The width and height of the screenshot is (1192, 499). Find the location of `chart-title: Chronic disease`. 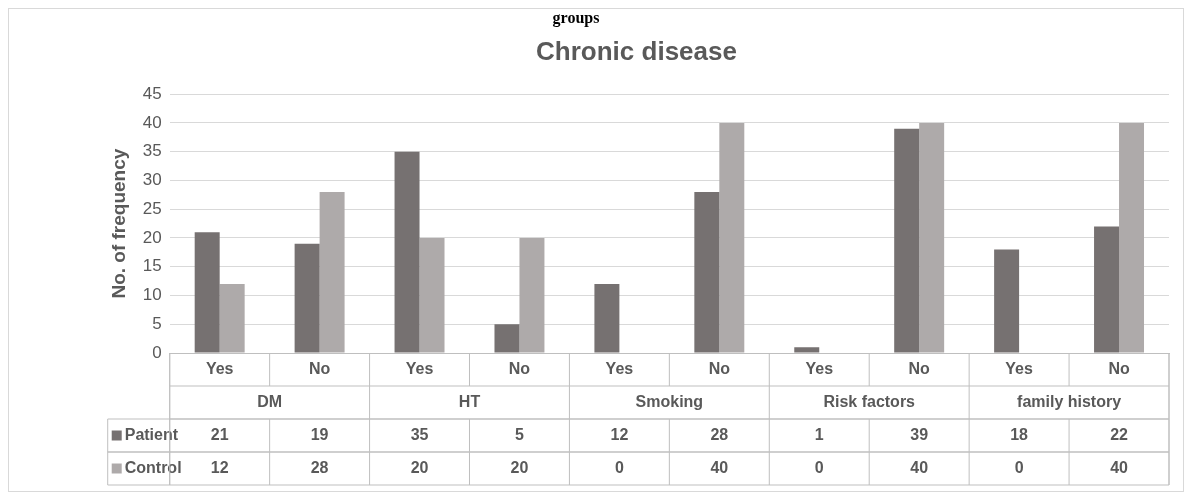

chart-title: Chronic disease is located at coordinates (636, 50).